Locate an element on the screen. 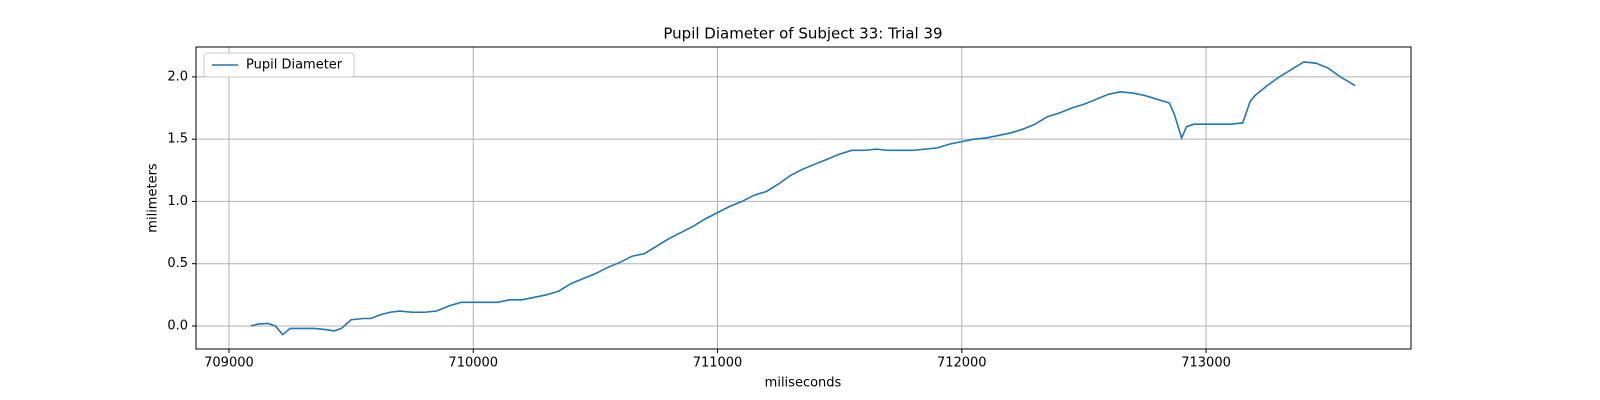  x-axis-label: miliseconds is located at coordinates (803, 383).